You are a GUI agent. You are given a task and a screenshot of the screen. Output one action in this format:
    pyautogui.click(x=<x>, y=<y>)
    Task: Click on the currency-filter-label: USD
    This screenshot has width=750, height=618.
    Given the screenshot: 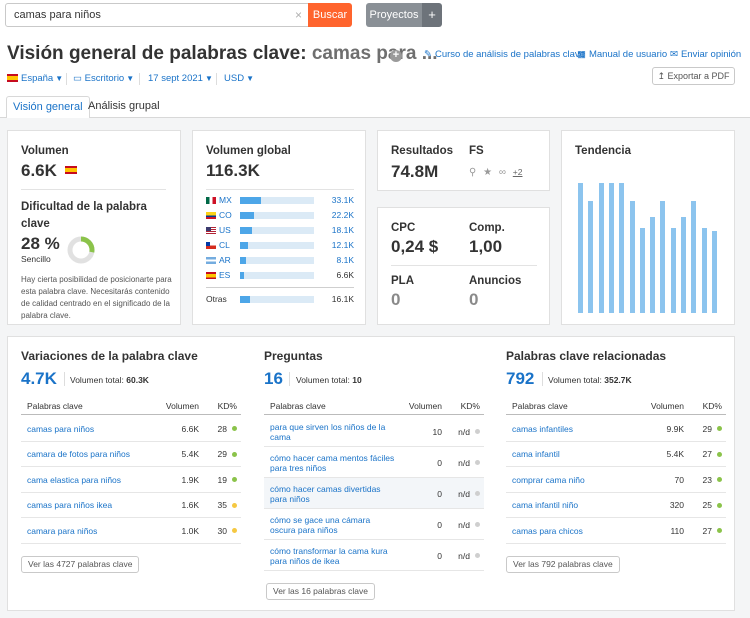 What is the action you would take?
    pyautogui.click(x=234, y=78)
    